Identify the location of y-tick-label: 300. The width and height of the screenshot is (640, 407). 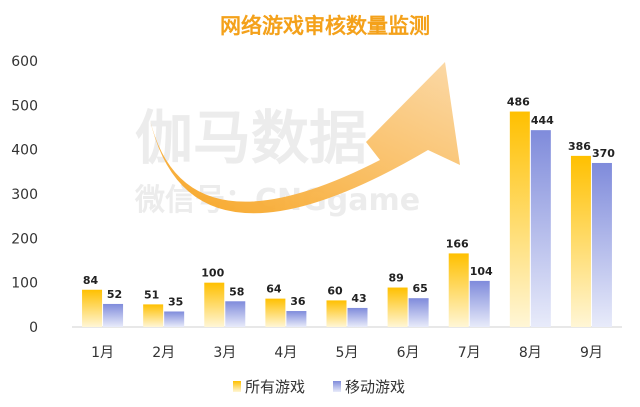
(24, 195).